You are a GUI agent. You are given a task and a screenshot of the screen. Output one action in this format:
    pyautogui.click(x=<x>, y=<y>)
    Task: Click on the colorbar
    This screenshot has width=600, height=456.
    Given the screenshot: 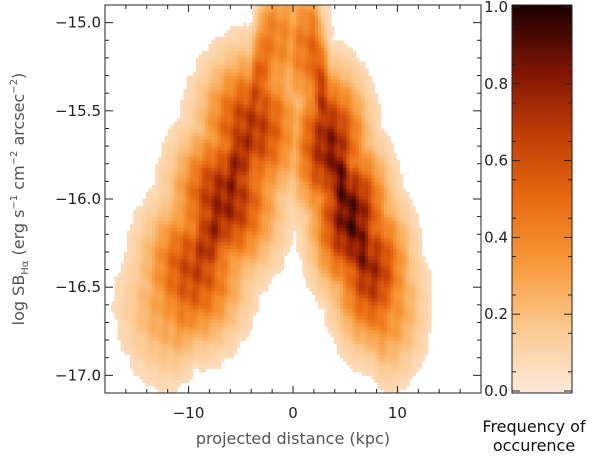 What is the action you would take?
    pyautogui.click(x=542, y=199)
    